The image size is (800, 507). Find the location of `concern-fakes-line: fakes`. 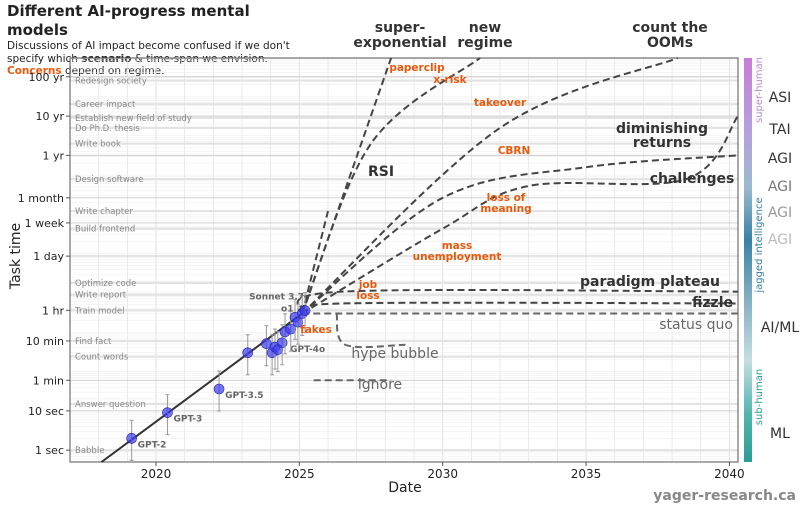

concern-fakes-line: fakes is located at coordinates (316, 330).